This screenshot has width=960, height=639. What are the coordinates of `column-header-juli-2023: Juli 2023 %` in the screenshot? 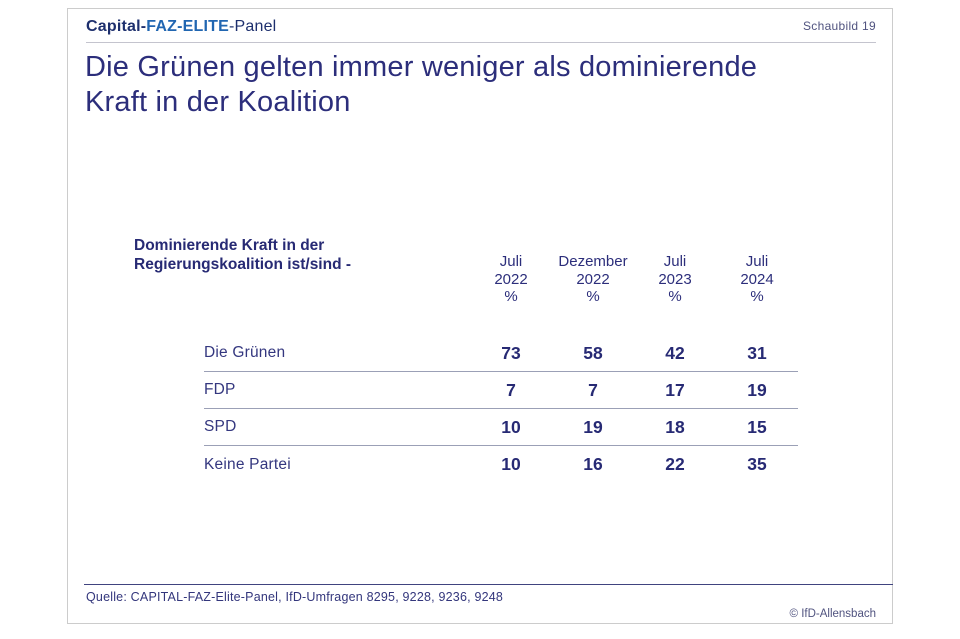 It's located at (675, 279).